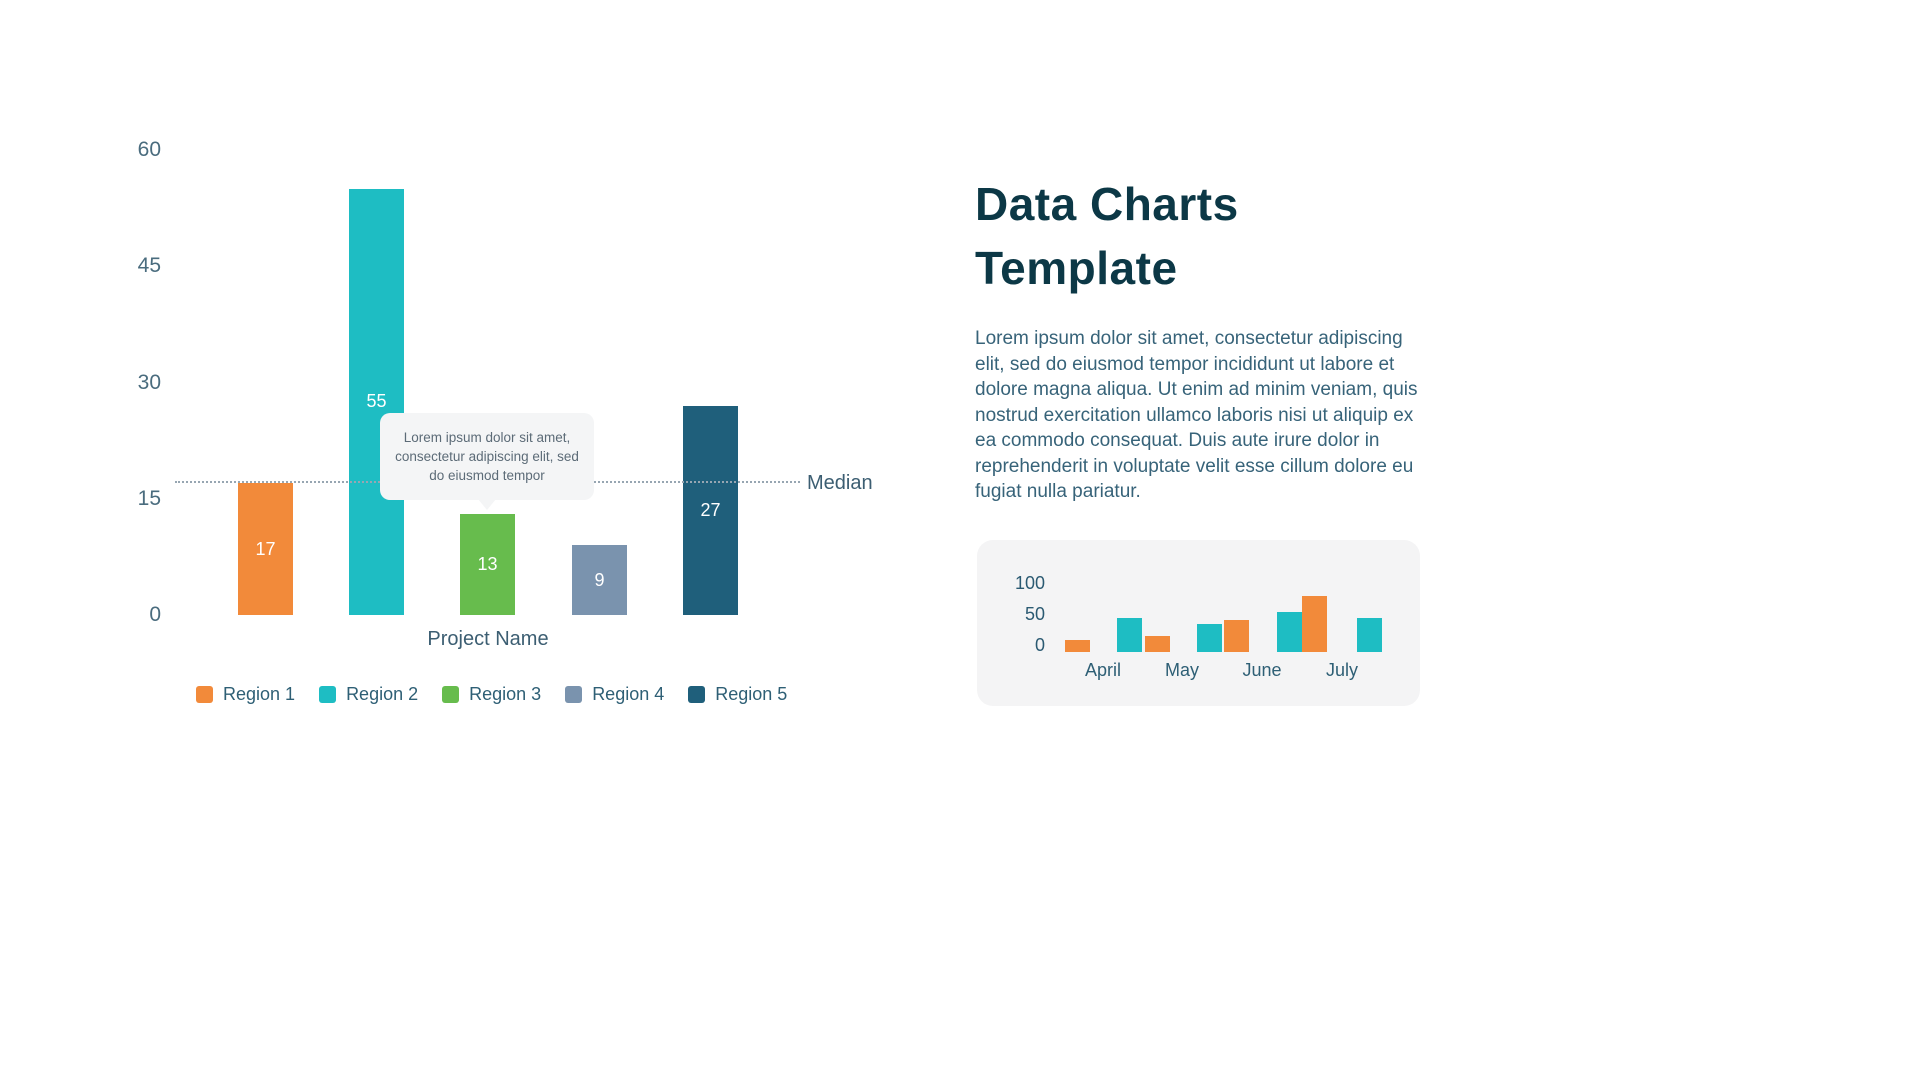 The width and height of the screenshot is (1920, 1080). Describe the element at coordinates (149, 149) in the screenshot. I see `y-axis-tick: 60` at that location.